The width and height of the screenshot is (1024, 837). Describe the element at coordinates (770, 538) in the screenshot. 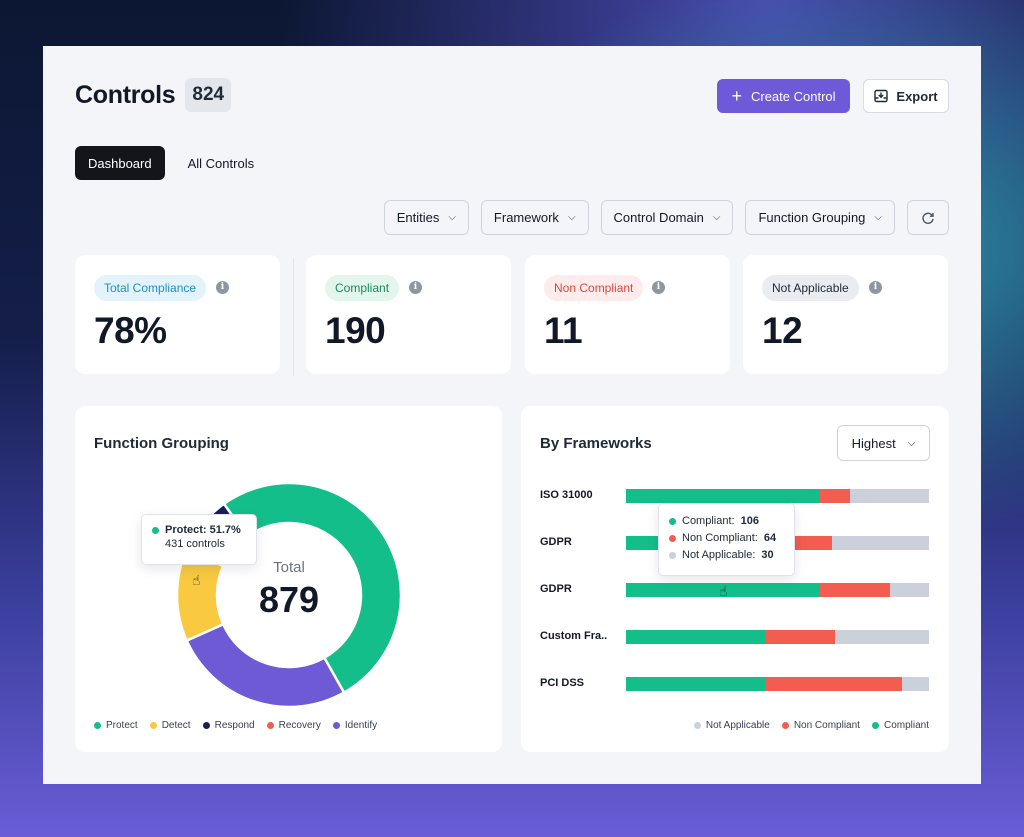

I see `tooltip-non-value: 64` at that location.